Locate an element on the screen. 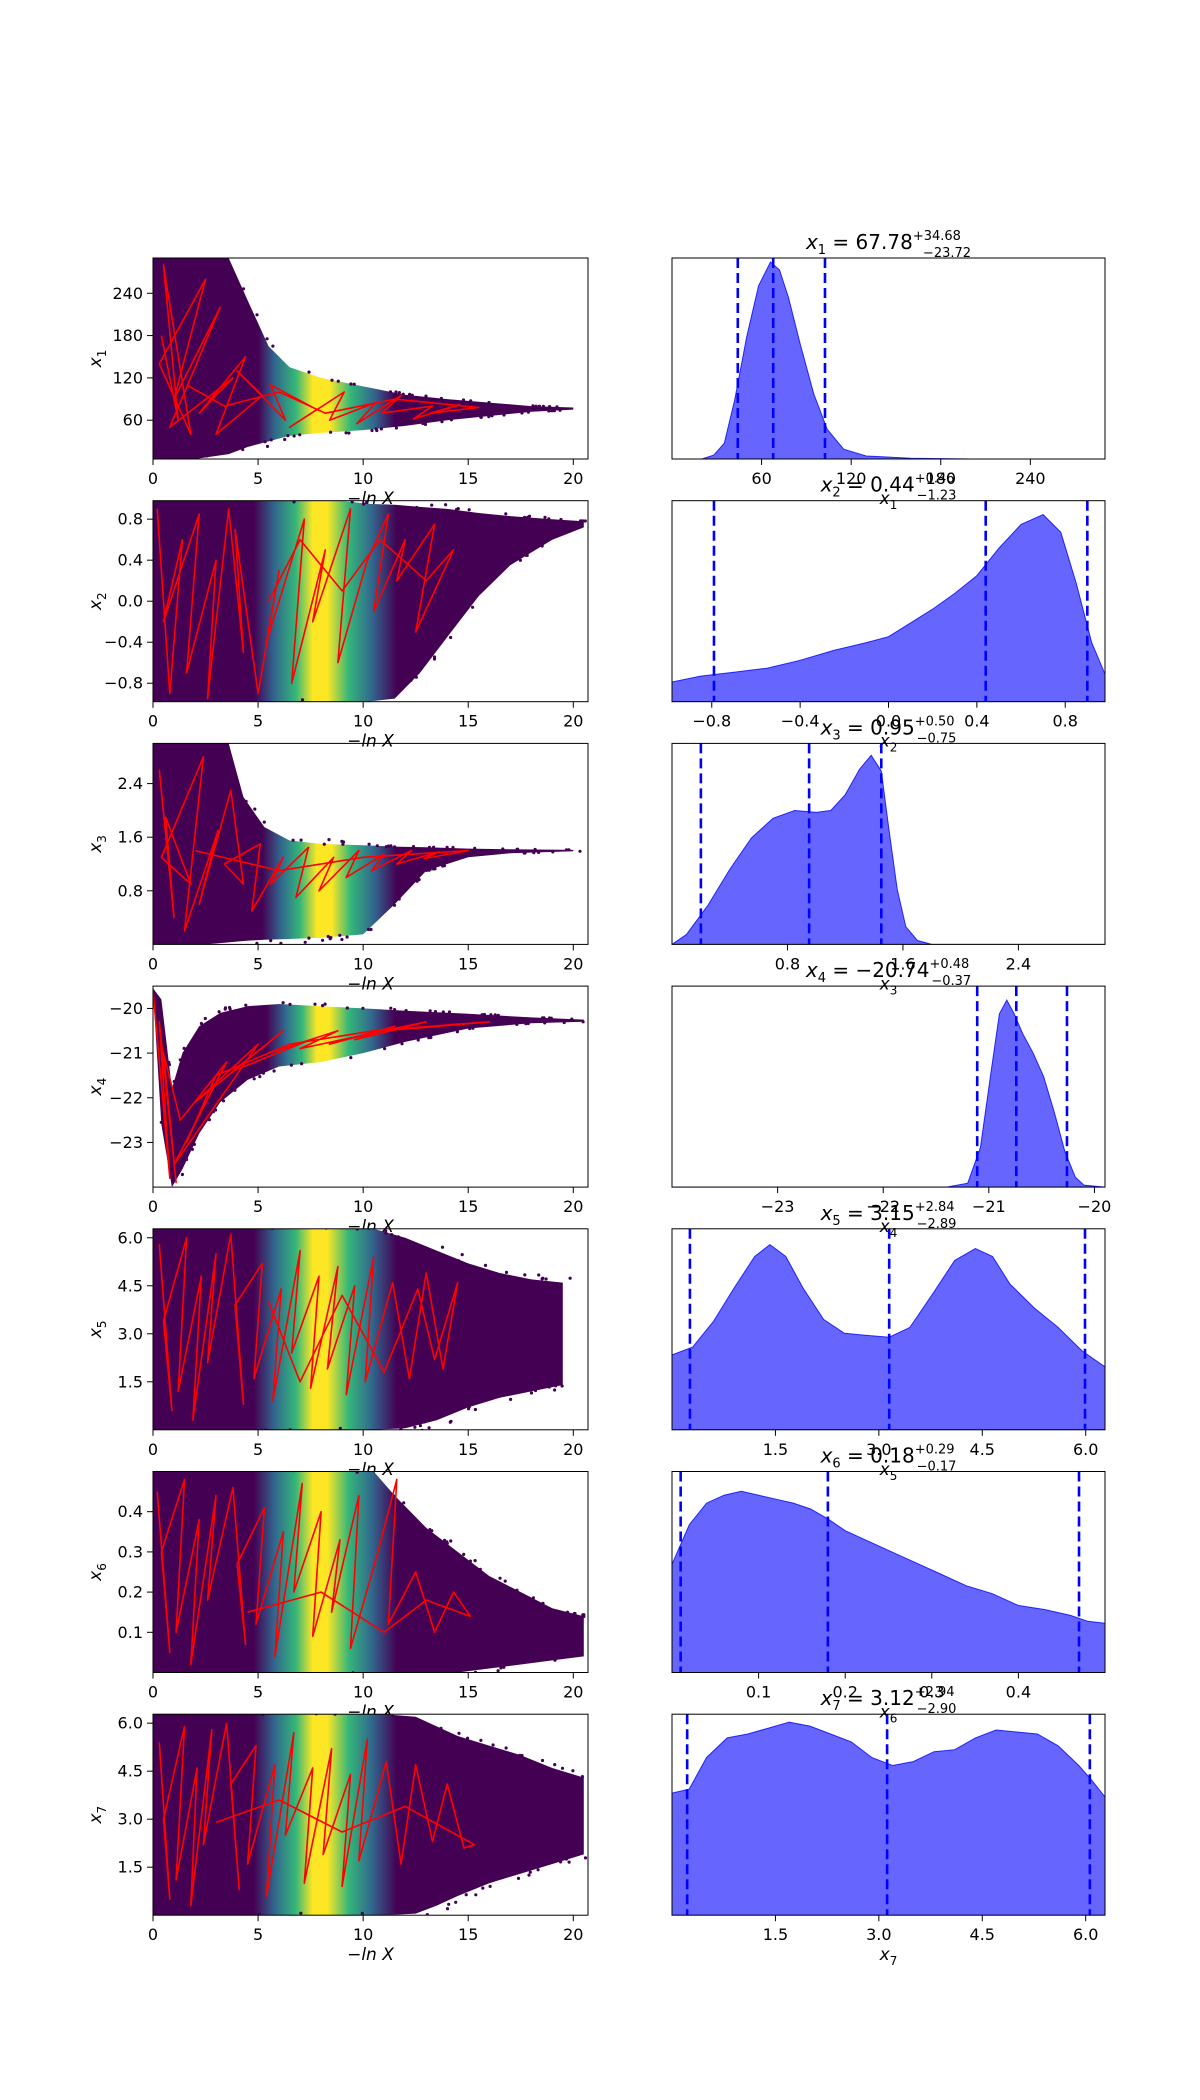 This screenshot has height=2100, width=1200. y-axis-label: x1 is located at coordinates (97, 359).